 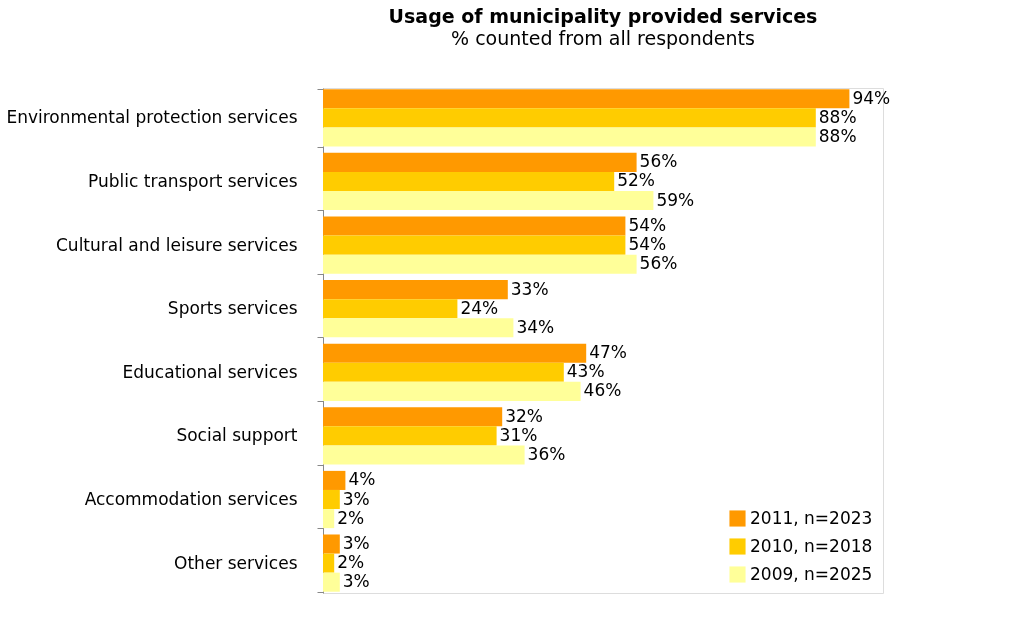 What do you see at coordinates (811, 517) in the screenshot?
I see `legend-label: 2011, n=2023` at bounding box center [811, 517].